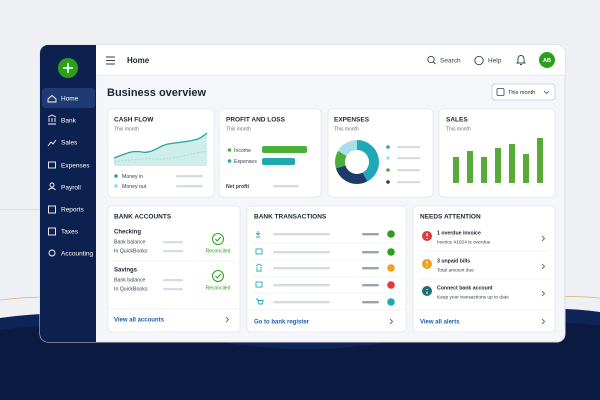 The height and width of the screenshot is (400, 600). I want to click on expenses-icon, so click(52, 165).